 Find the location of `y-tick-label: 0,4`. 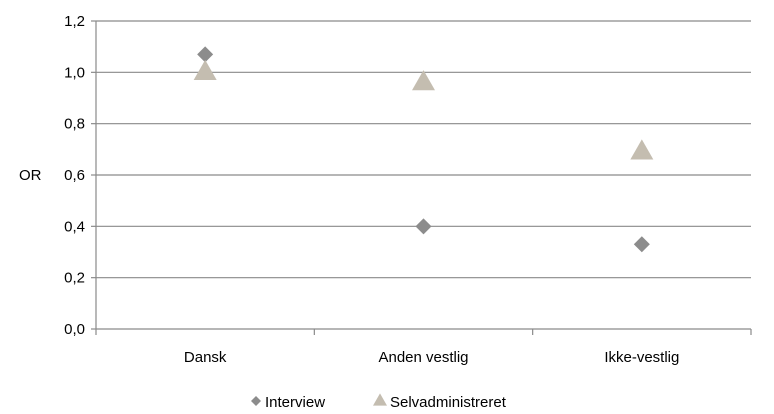

y-tick-label: 0,4 is located at coordinates (74, 226).